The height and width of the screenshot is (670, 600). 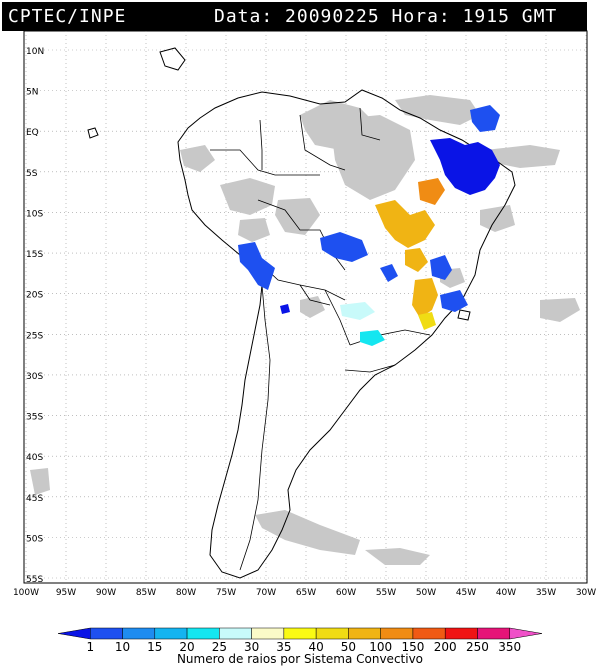 What do you see at coordinates (219, 647) in the screenshot?
I see `colorbar-tick-label: 25` at bounding box center [219, 647].